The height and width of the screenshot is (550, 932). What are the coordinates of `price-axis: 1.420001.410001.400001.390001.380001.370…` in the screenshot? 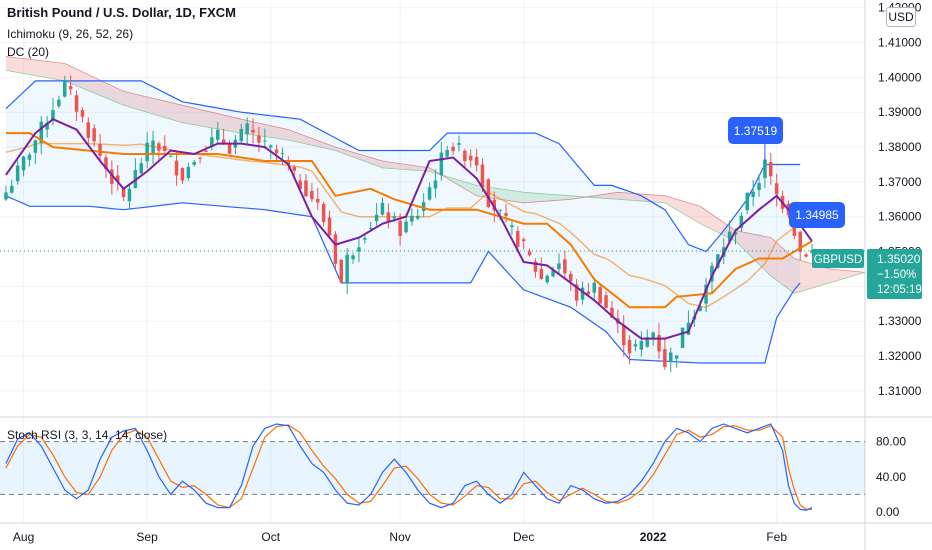 It's located at (900, 199).